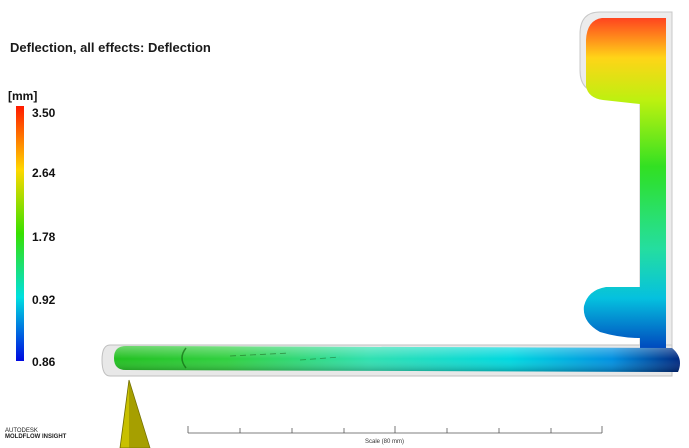  What do you see at coordinates (35, 437) in the screenshot?
I see `brand-line-2: MOLDFLOW INSIGHT` at bounding box center [35, 437].